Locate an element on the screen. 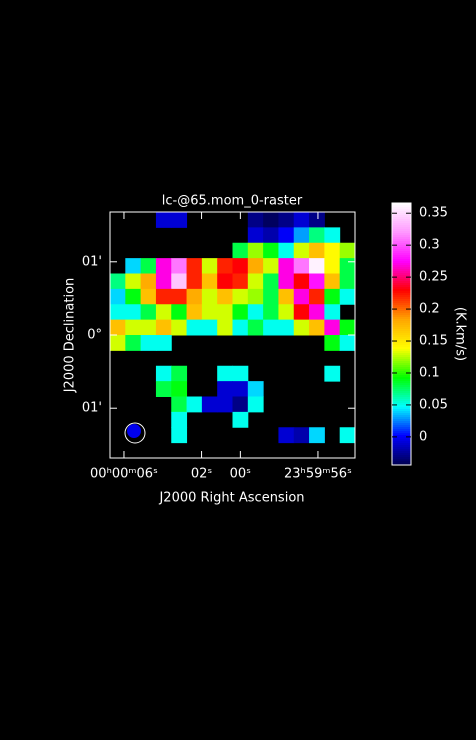 The width and height of the screenshot is (476, 740). colorbar-tick-label: 0 is located at coordinates (423, 436).